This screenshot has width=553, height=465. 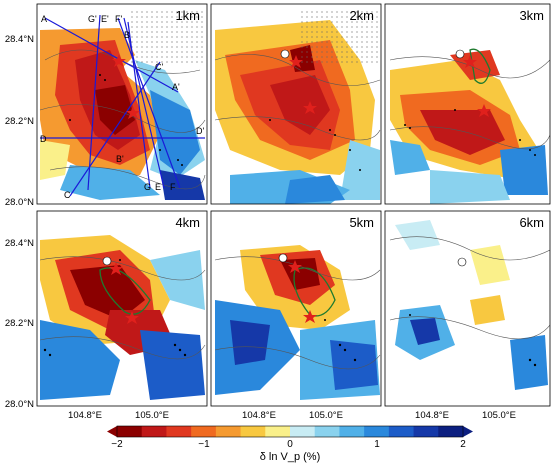 I want to click on panel-3km: 3km, so click(x=467, y=104).